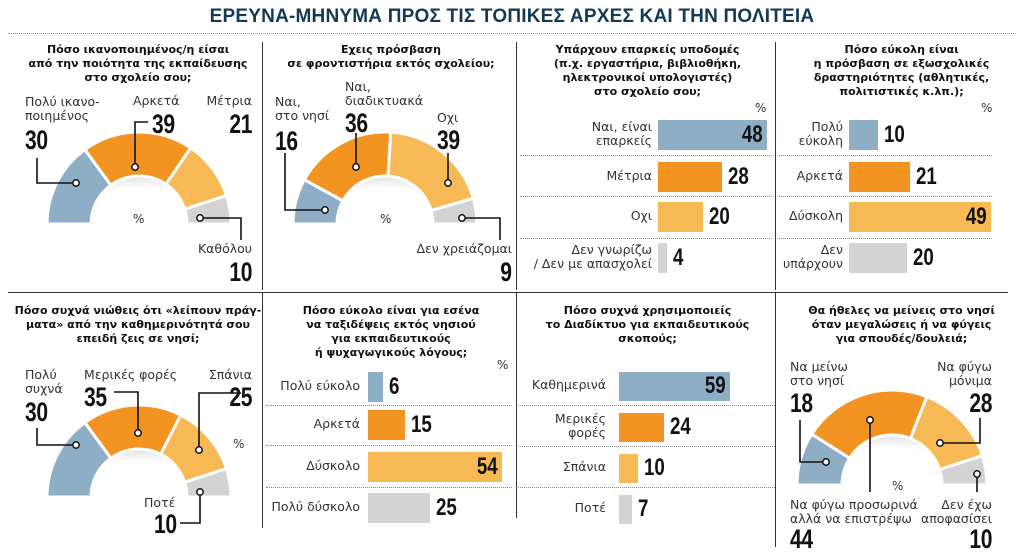  What do you see at coordinates (240, 124) in the screenshot?
I see `slice-value: 21` at bounding box center [240, 124].